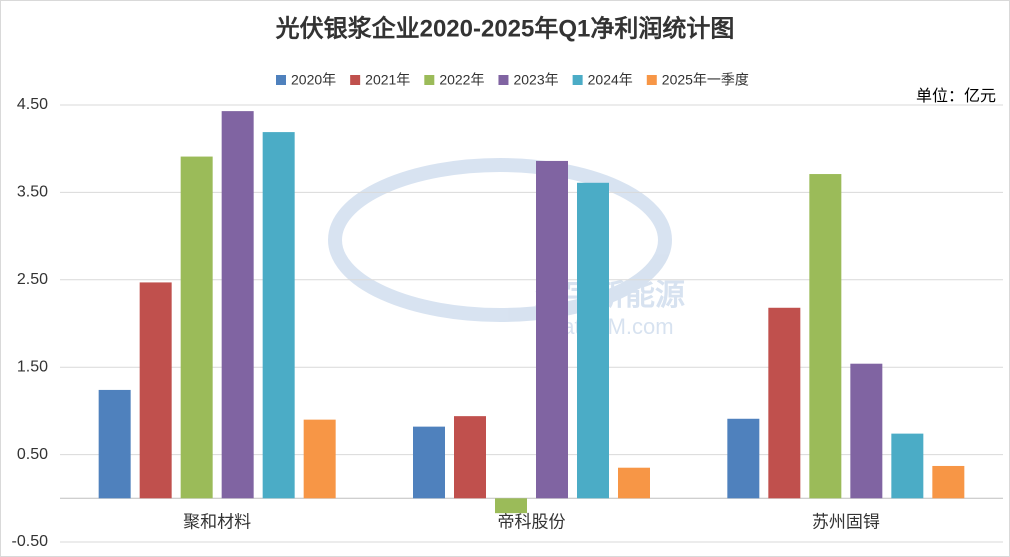 This screenshot has height=557, width=1010. I want to click on y-tick-label: 0.50, so click(32, 454).